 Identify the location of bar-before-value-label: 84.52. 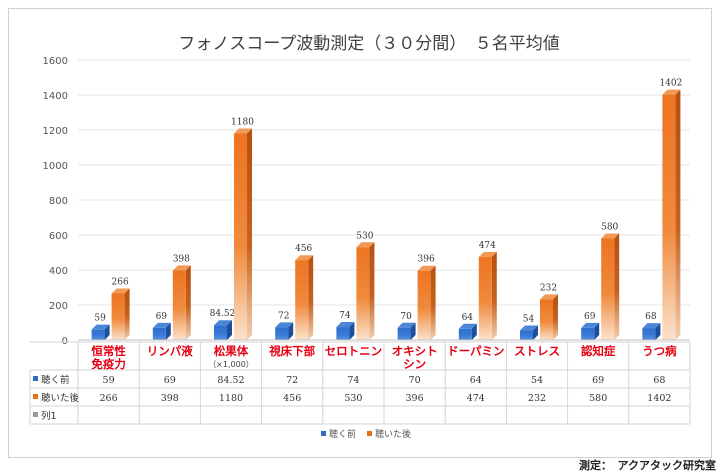
(223, 314).